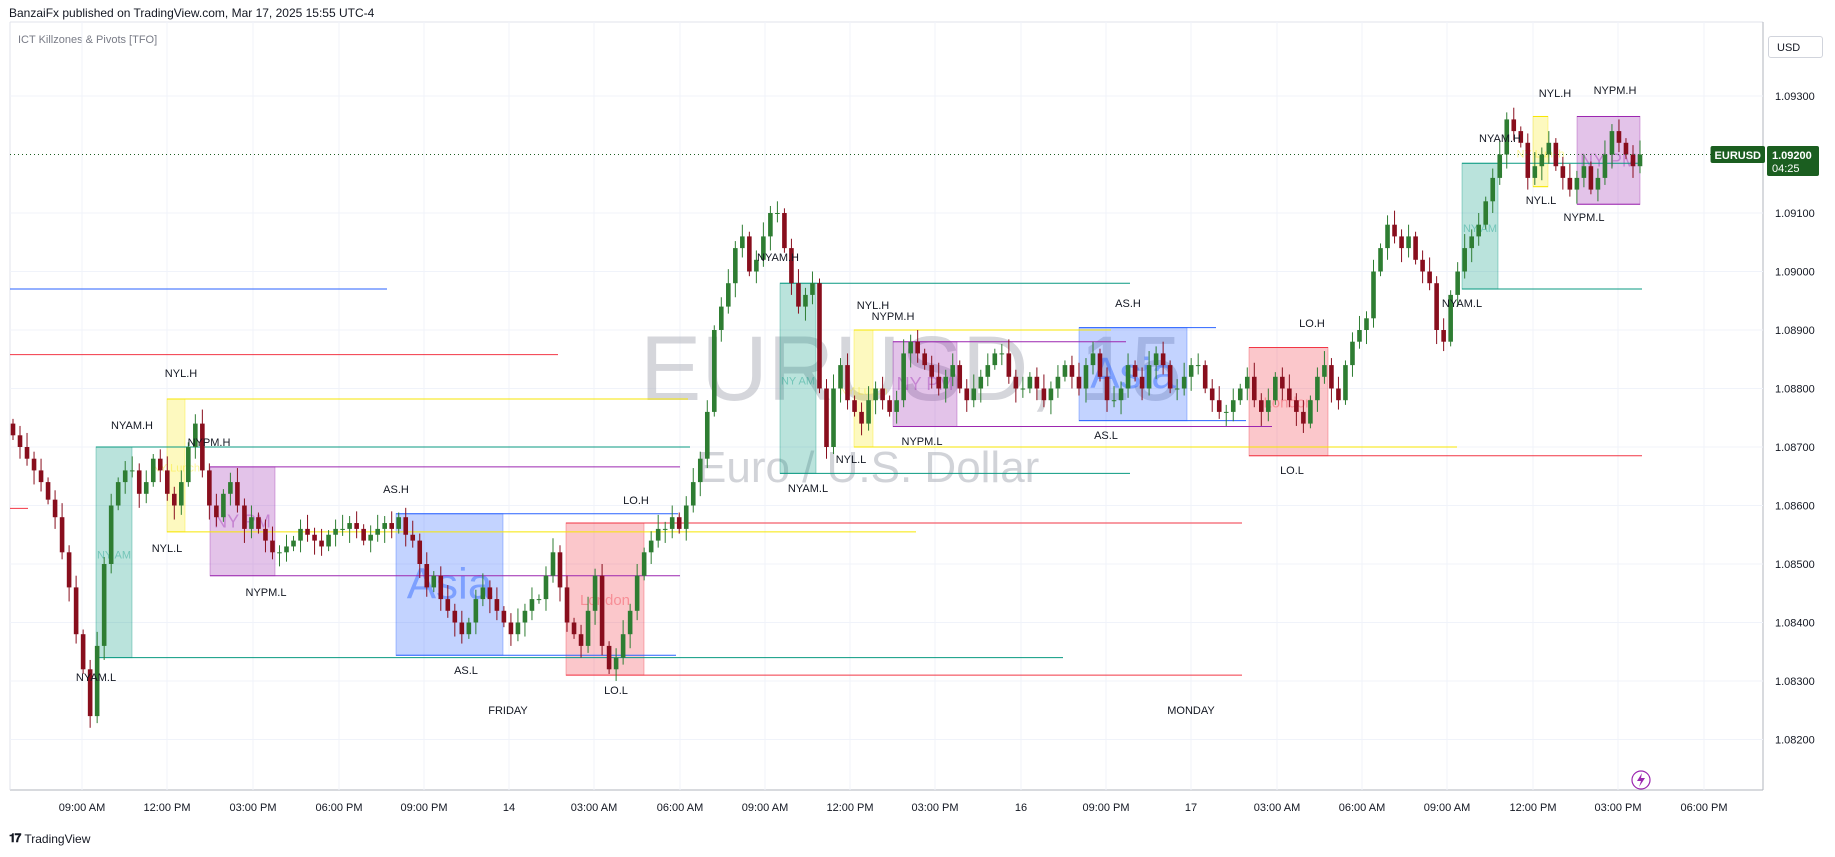 The width and height of the screenshot is (1835, 857). Describe the element at coordinates (1795, 273) in the screenshot. I see `y-tick-label: 1.09000` at that location.